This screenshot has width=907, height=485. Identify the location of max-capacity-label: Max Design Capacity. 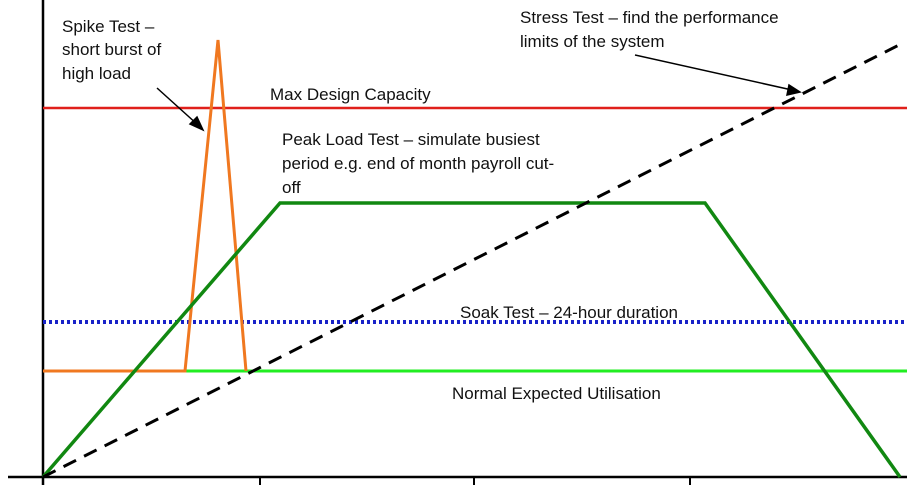
(350, 94).